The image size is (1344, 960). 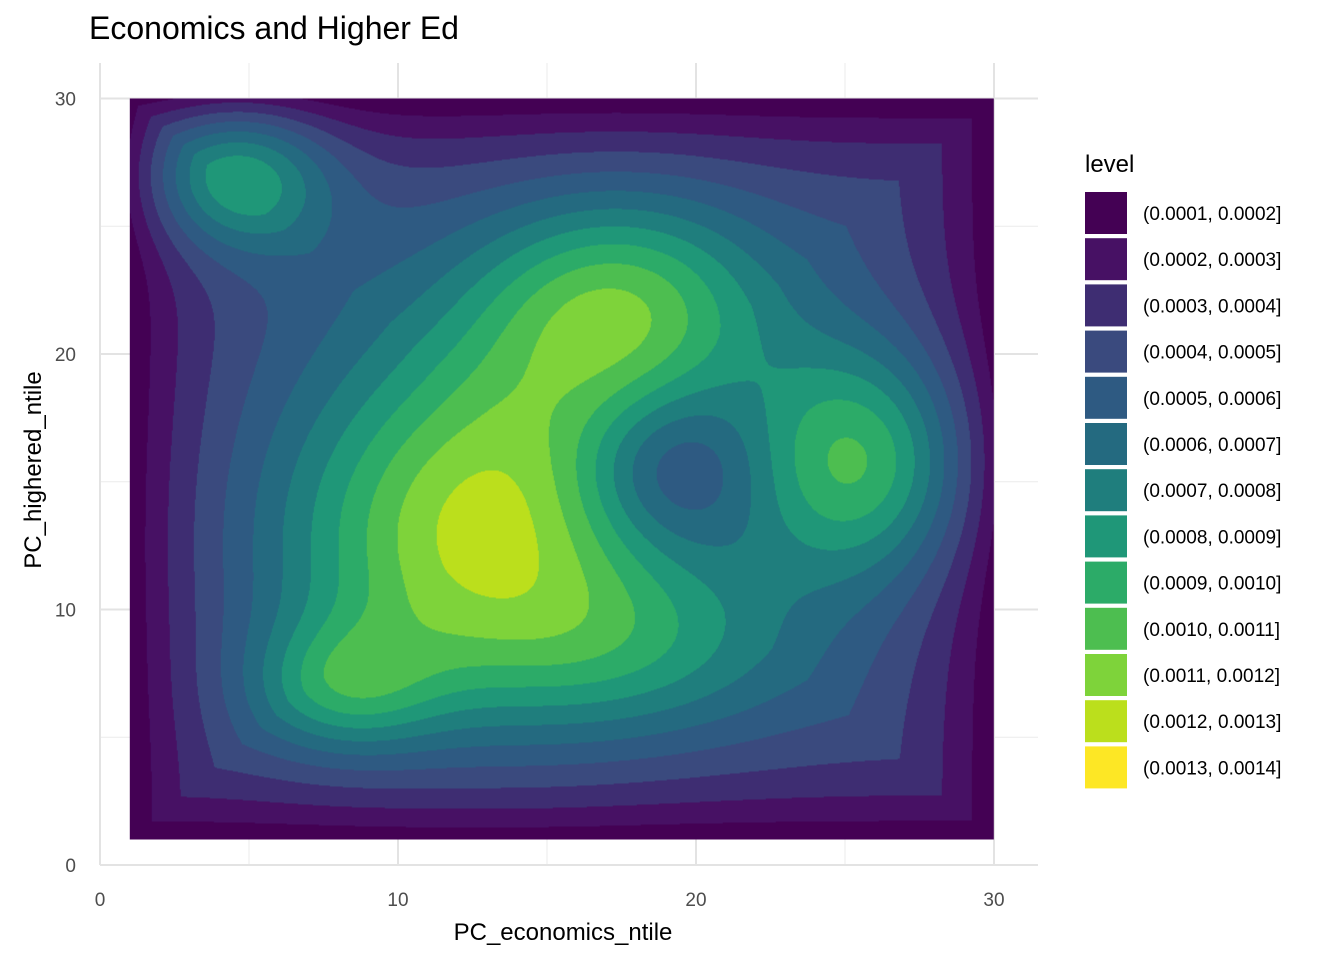 I want to click on y-tick-label: 30, so click(x=65, y=100).